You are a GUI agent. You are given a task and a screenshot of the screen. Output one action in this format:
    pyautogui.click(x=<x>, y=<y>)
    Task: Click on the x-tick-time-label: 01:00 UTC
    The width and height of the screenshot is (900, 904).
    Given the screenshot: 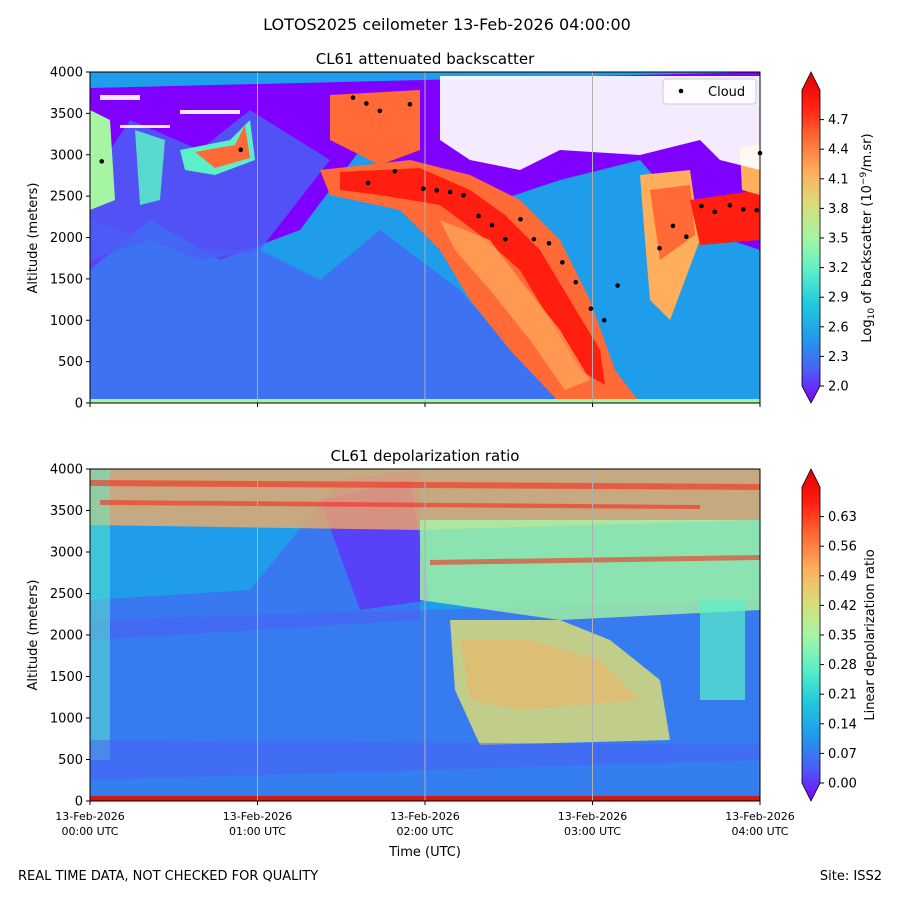 What is the action you would take?
    pyautogui.click(x=257, y=831)
    